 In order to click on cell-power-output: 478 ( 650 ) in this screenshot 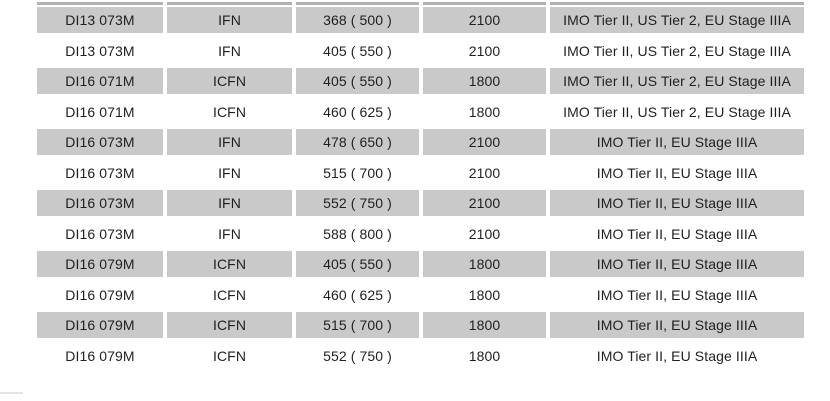, I will do `click(357, 142)`.